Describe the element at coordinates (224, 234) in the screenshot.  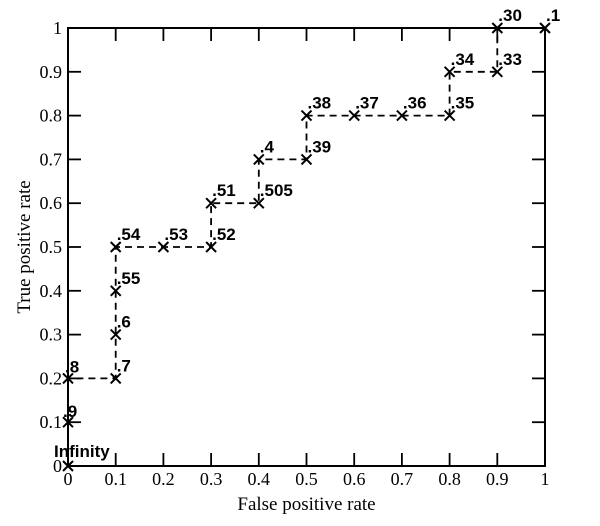
I see `threshold-label: .52` at that location.